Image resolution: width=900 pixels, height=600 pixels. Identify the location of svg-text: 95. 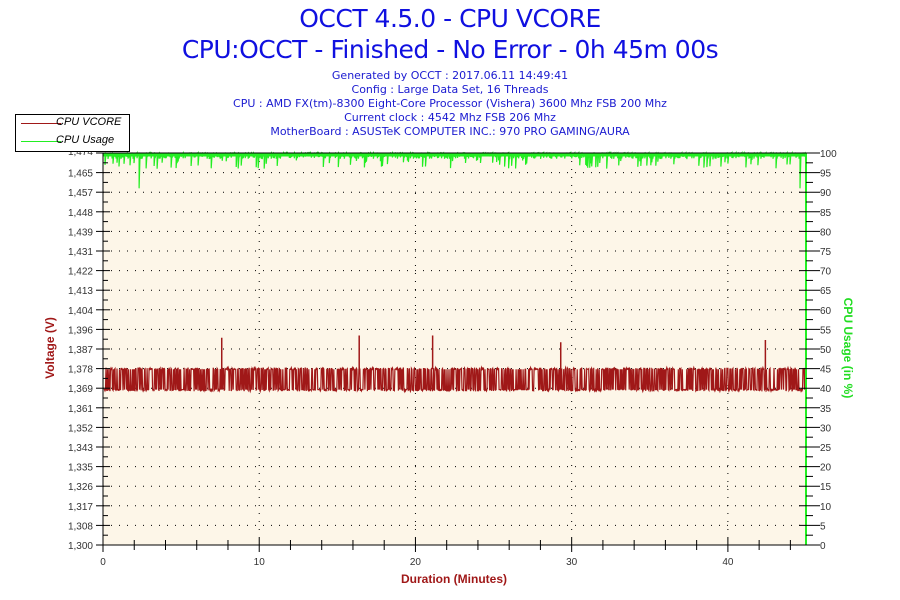
(826, 174).